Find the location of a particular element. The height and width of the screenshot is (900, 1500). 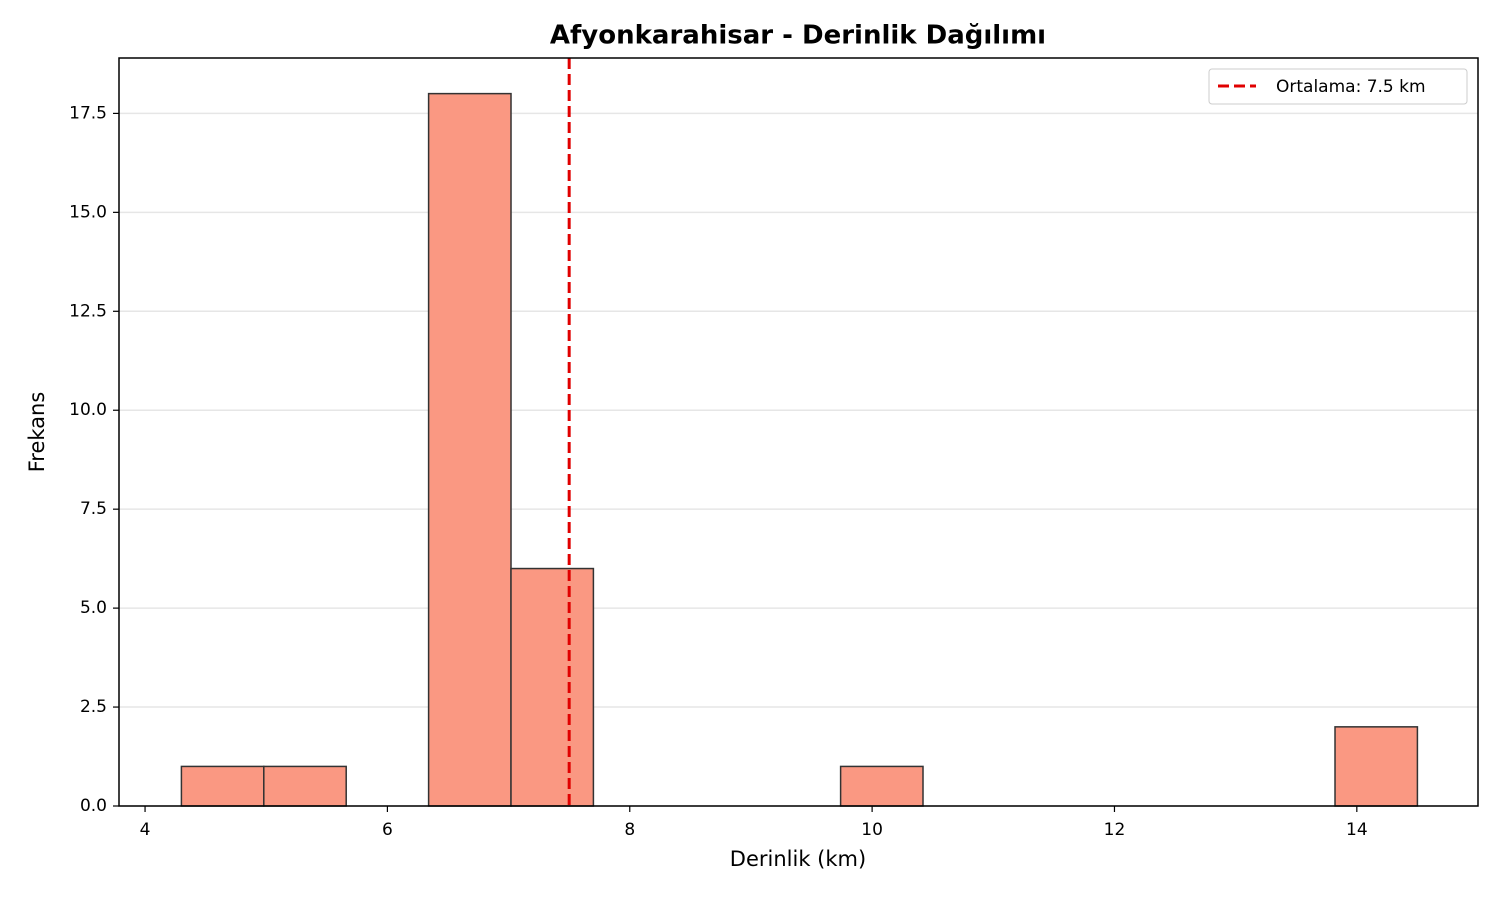

x-tick-label: 4 is located at coordinates (145, 830).